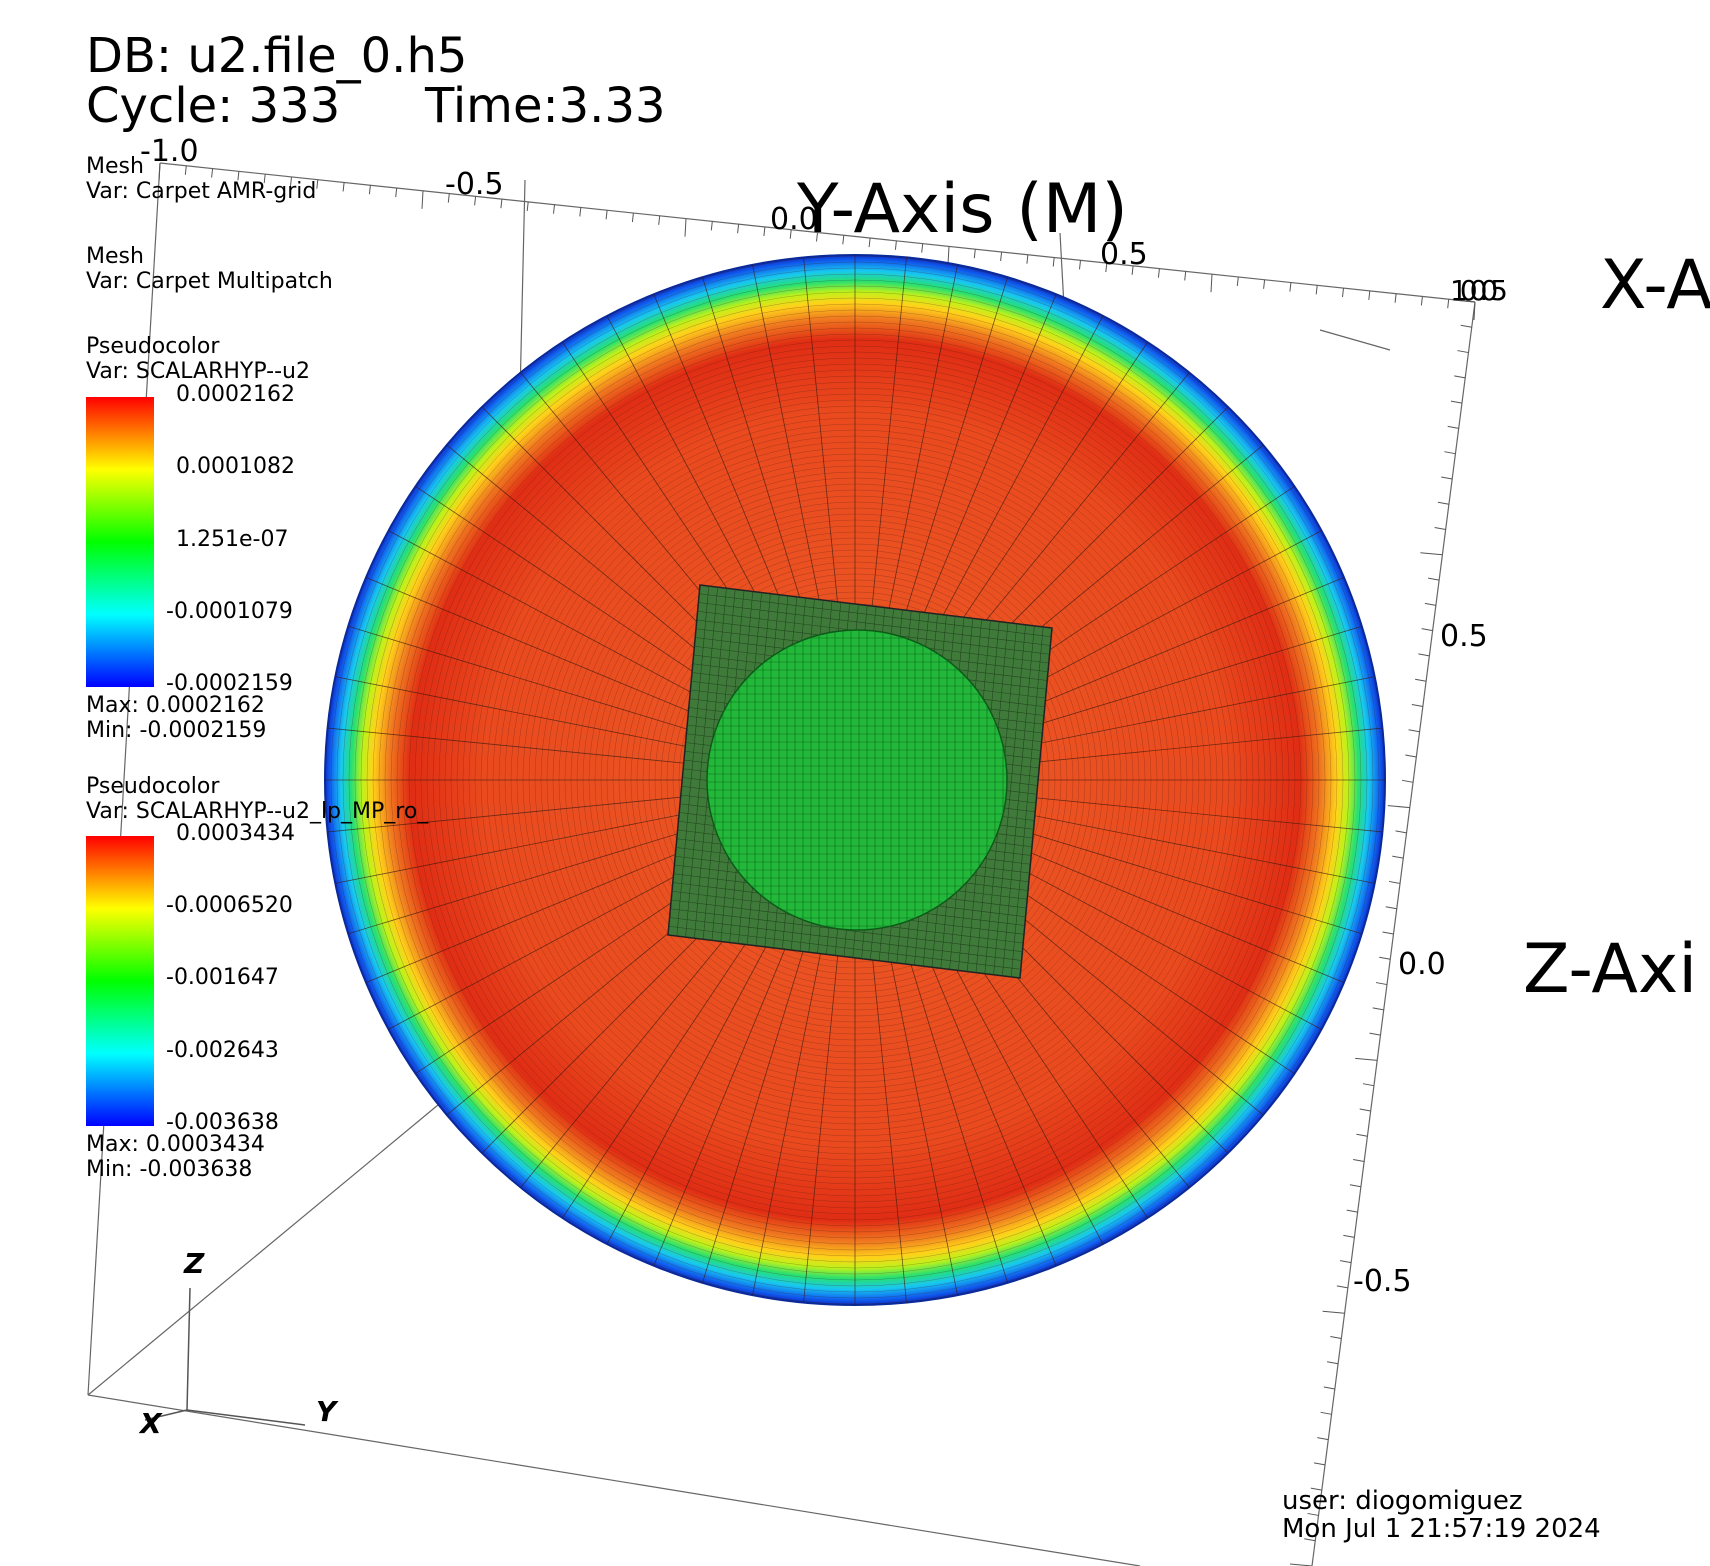  I want to click on colorbar-2-min: Min: -0.003638, so click(169, 1169).